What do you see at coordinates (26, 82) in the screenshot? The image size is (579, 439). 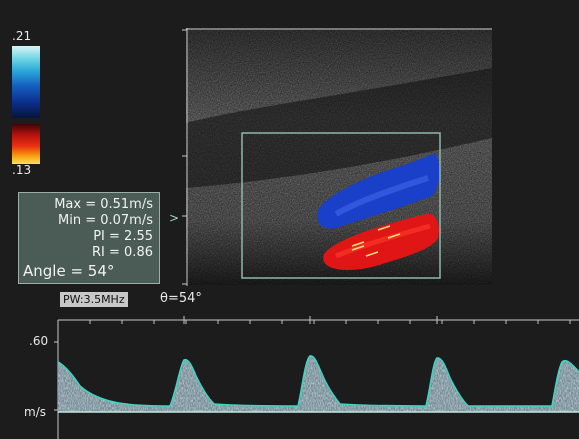 I see `colorbar-blue-segment` at bounding box center [26, 82].